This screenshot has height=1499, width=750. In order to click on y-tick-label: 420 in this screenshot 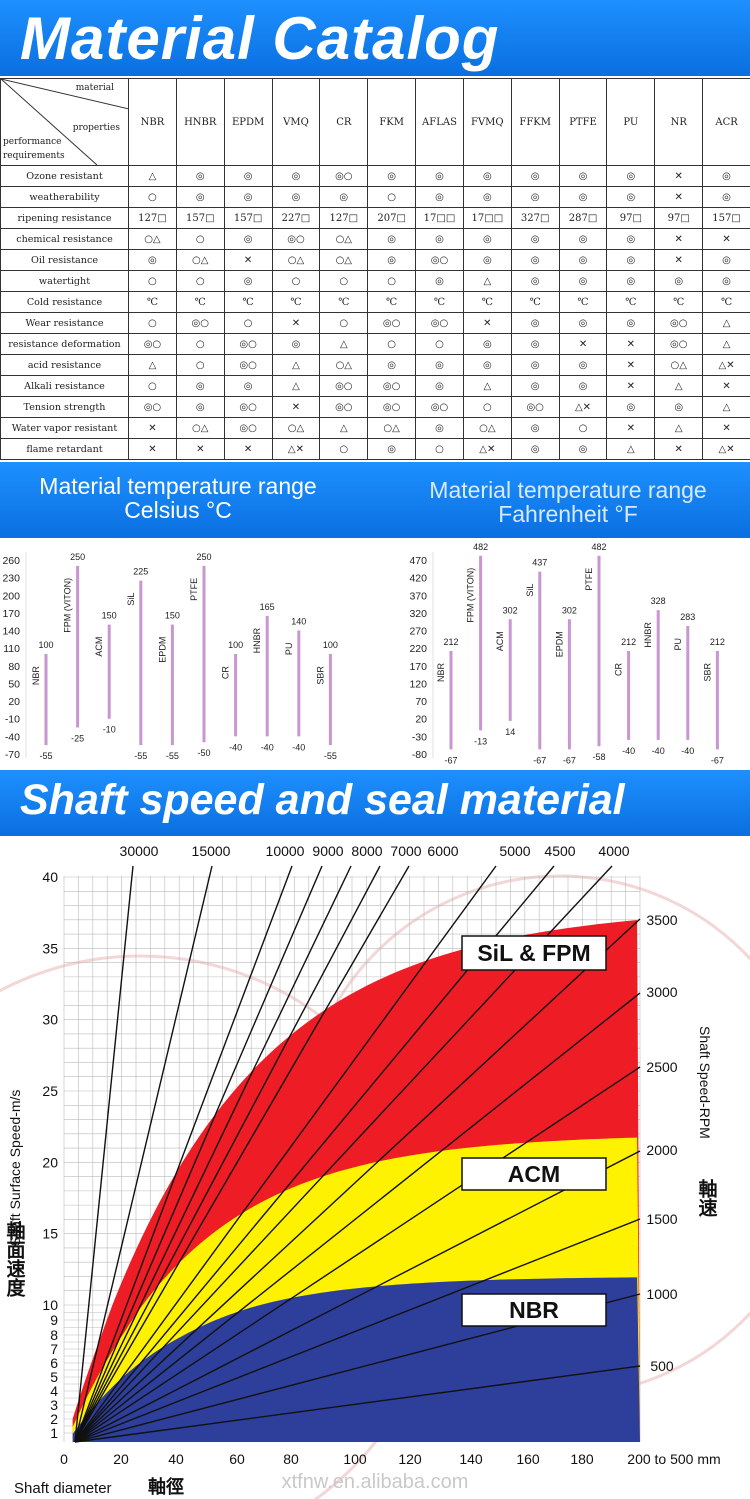, I will do `click(418, 579)`.